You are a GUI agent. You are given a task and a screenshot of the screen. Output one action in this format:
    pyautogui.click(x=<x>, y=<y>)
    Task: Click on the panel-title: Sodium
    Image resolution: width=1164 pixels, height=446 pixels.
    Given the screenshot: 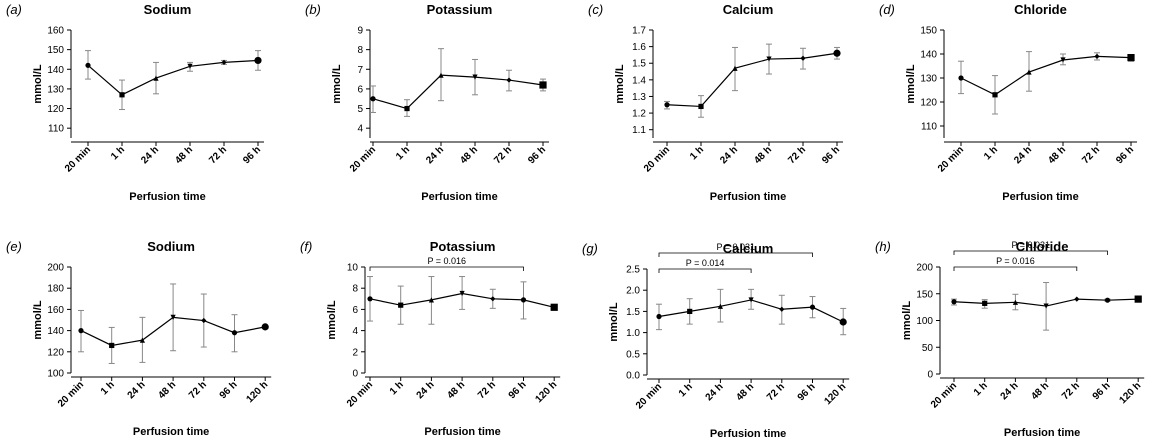 What is the action you would take?
    pyautogui.click(x=168, y=9)
    